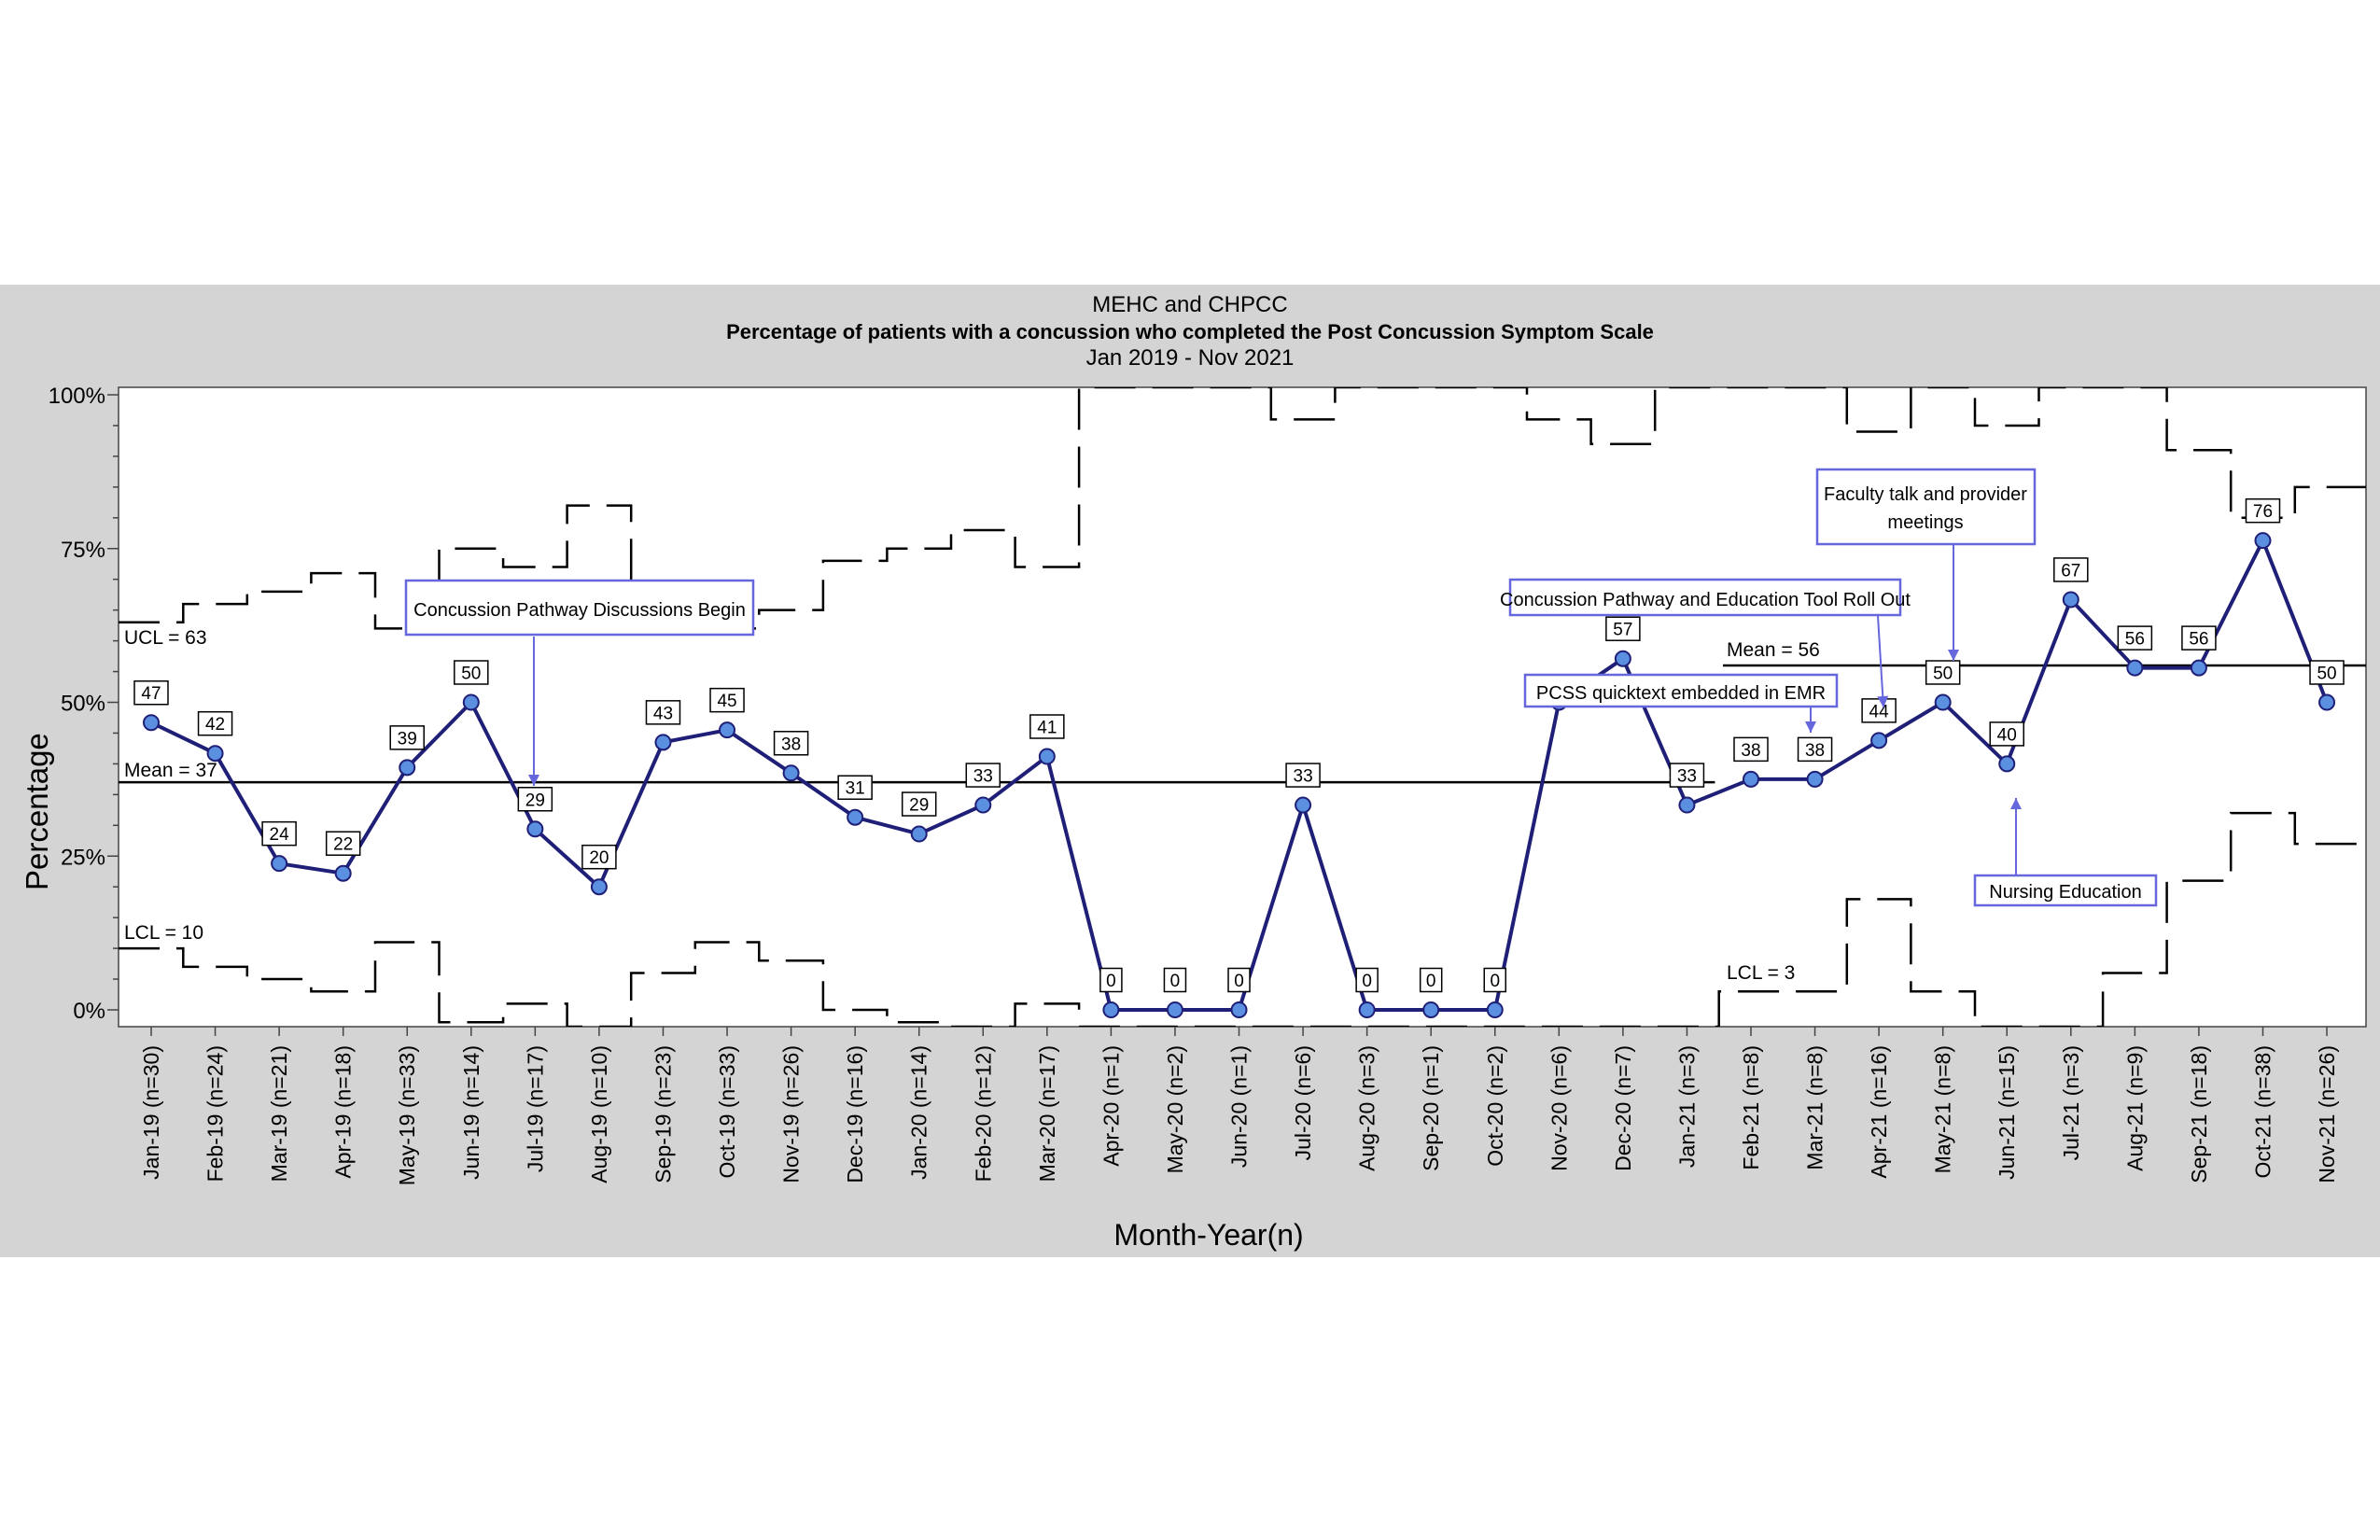 The width and height of the screenshot is (2380, 1540). I want to click on x-tick-label: Mar-19 (n=21), so click(279, 1113).